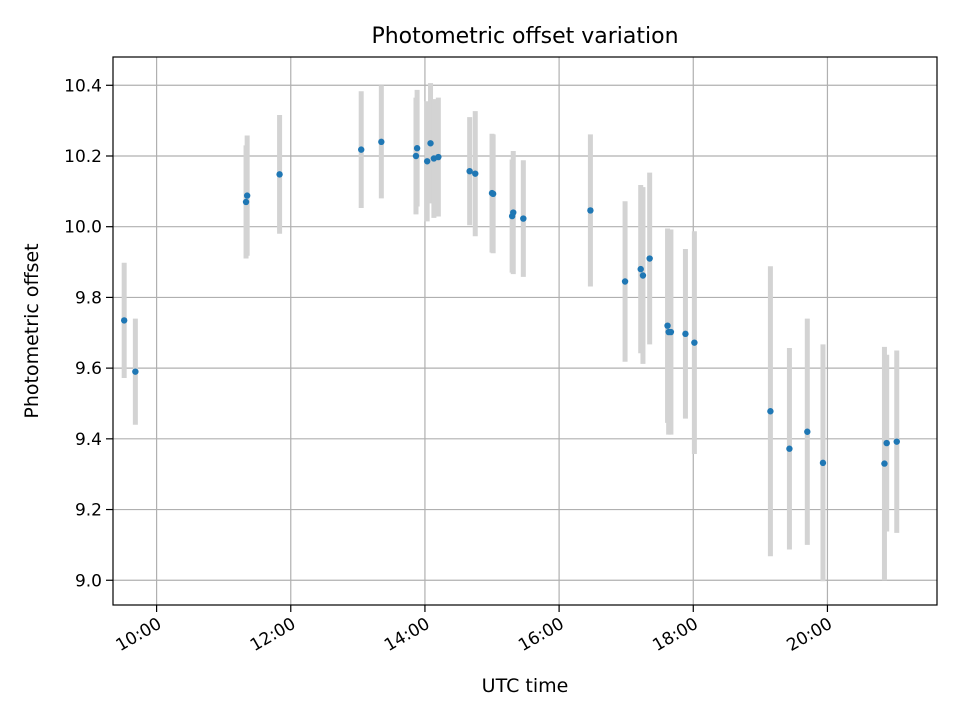  Describe the element at coordinates (525, 686) in the screenshot. I see `x-axis-label: UTC time` at that location.